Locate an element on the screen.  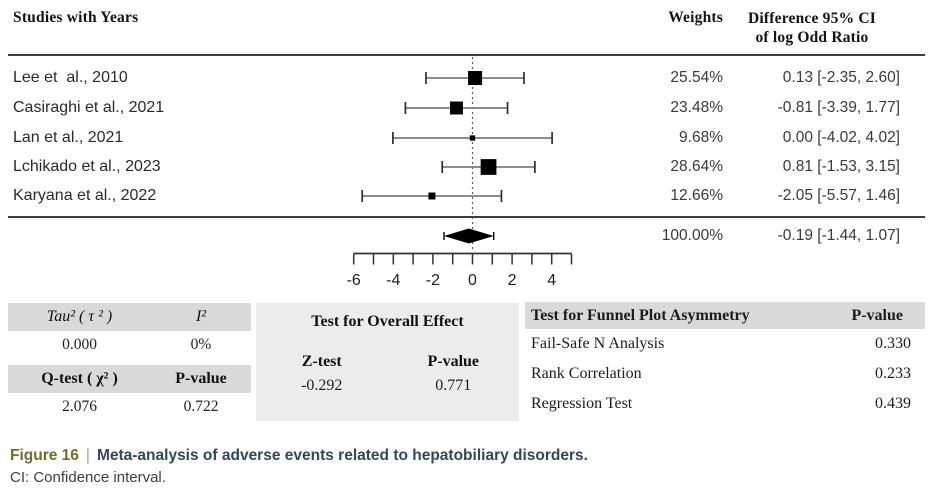
funnel-table-title: Test for Funnel Plot Asymmetry is located at coordinates (640, 315).